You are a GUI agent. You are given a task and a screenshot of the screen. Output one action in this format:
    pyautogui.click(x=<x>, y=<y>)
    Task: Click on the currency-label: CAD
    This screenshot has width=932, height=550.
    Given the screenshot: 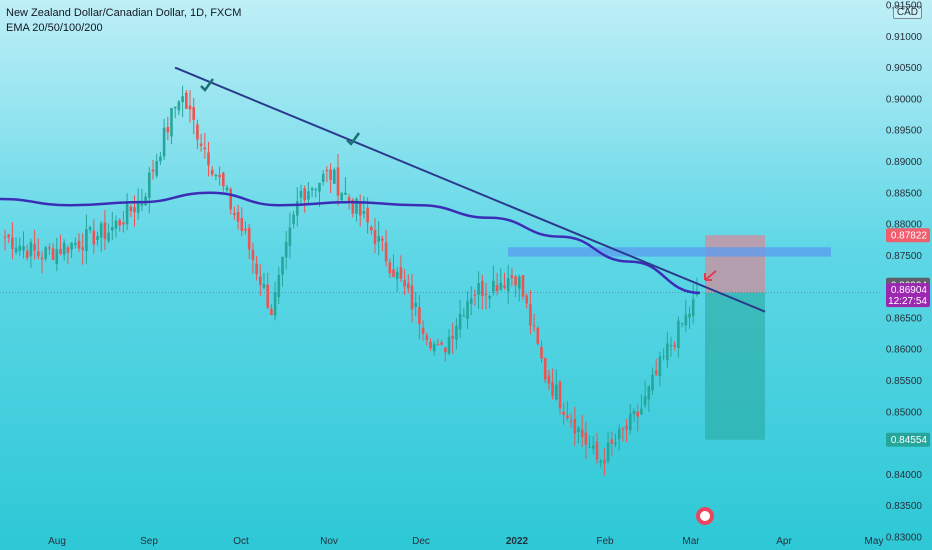 What is the action you would take?
    pyautogui.click(x=907, y=12)
    